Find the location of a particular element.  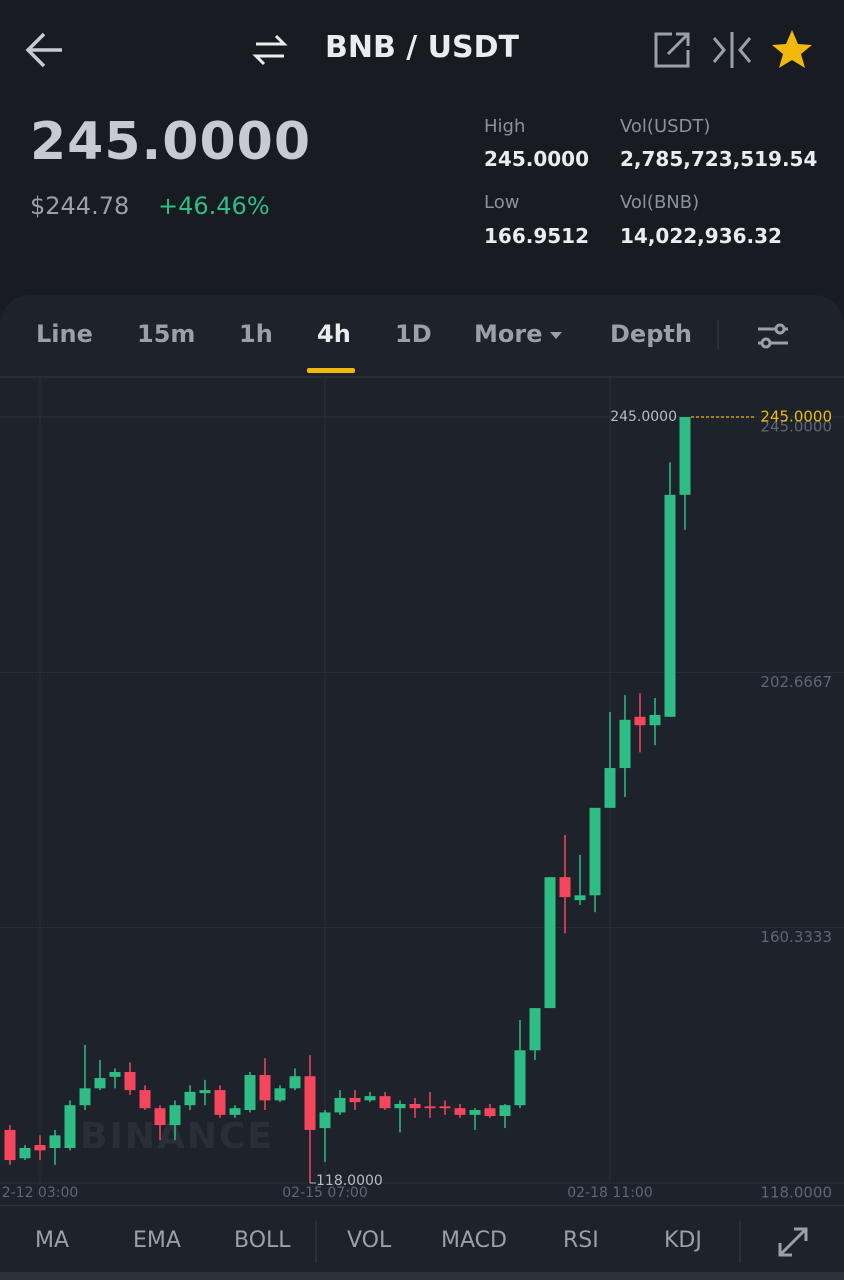

x-tick-label: 02-15 07:00 is located at coordinates (324, 1193).